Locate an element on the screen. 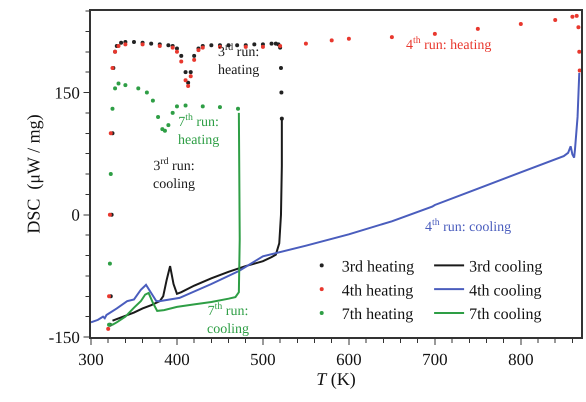 This screenshot has width=586, height=402. legend-label: 4th cooling is located at coordinates (505, 291).